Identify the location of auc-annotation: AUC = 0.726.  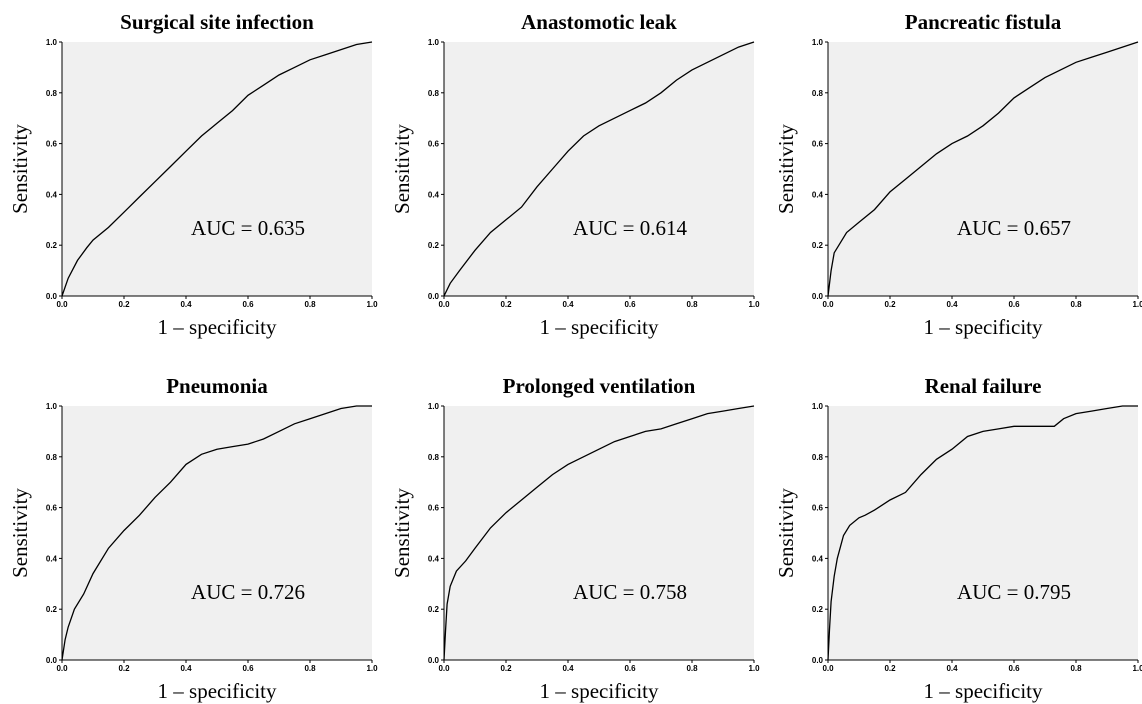
(248, 592).